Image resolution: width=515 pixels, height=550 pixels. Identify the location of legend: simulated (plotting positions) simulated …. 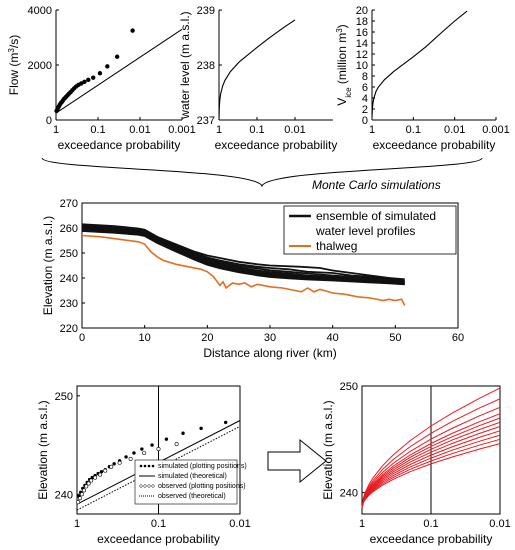
(190, 482).